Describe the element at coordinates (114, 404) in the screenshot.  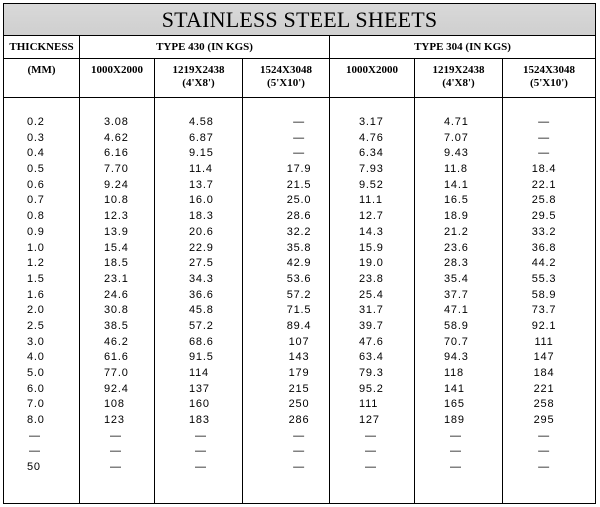
I see `weight-cell: 108` at that location.